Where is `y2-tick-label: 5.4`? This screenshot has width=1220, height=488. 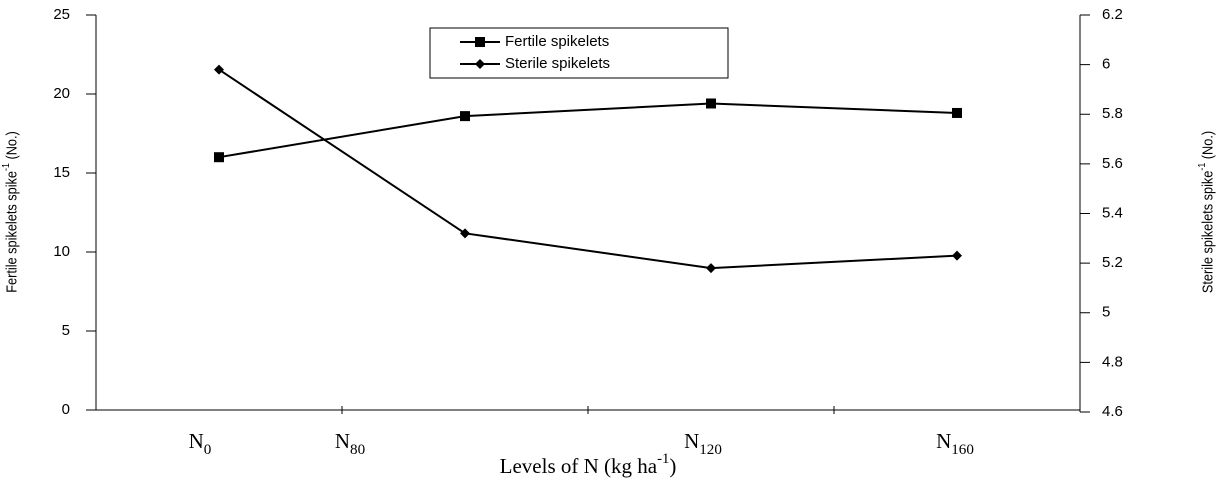 y2-tick-label: 5.4 is located at coordinates (1112, 212).